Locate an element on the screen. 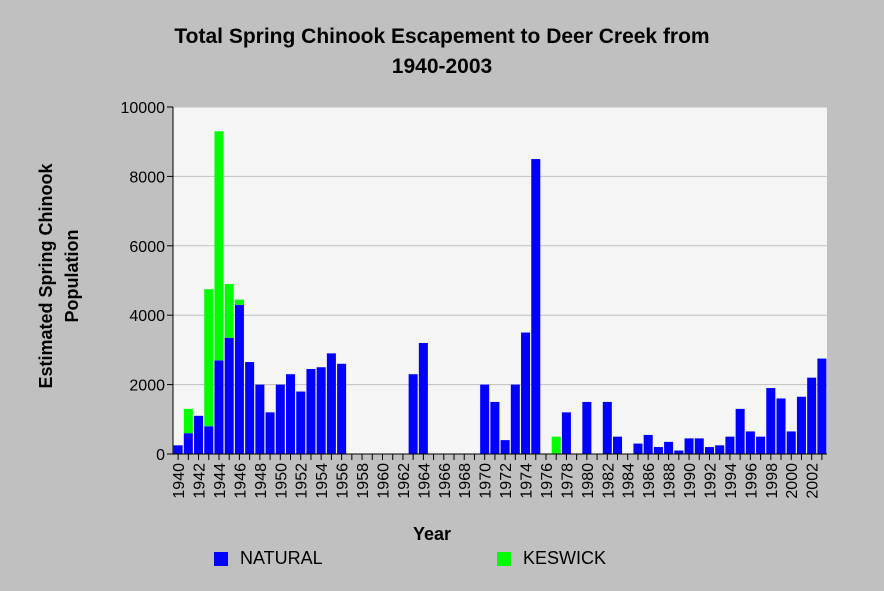  bar-natural-1987 is located at coordinates (658, 450).